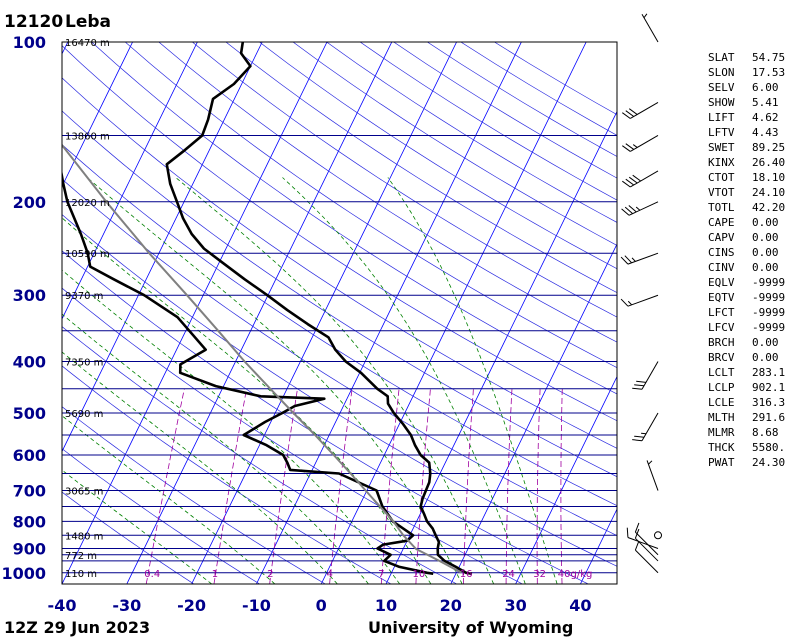  Describe the element at coordinates (84, 492) in the screenshot. I see `height-label: 3065 m` at that location.